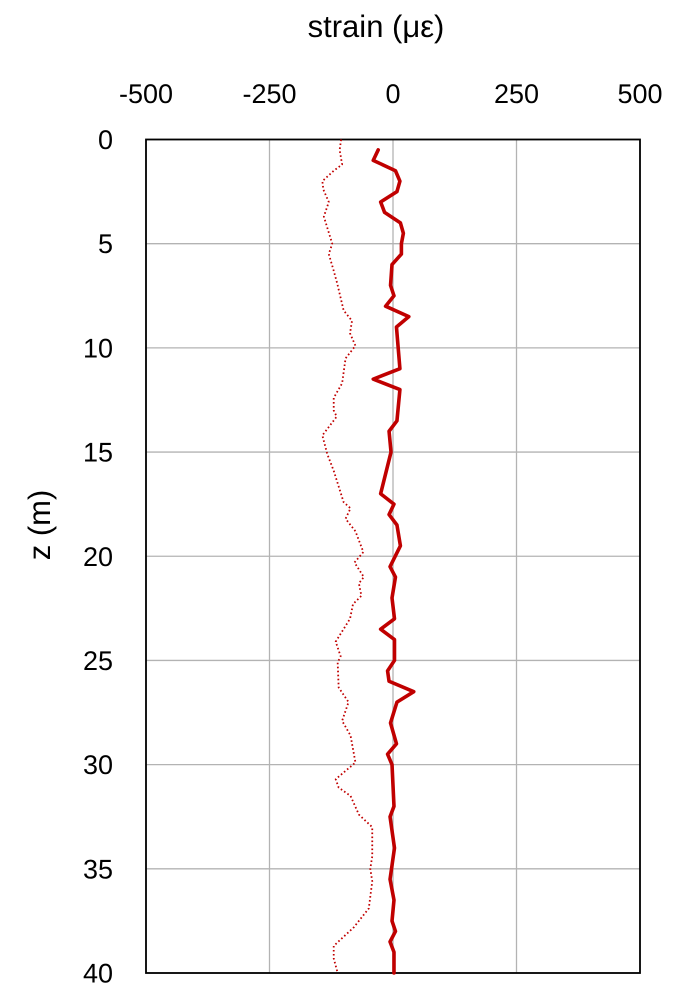 The height and width of the screenshot is (987, 673). I want to click on y-tick-label: 35, so click(97, 869).